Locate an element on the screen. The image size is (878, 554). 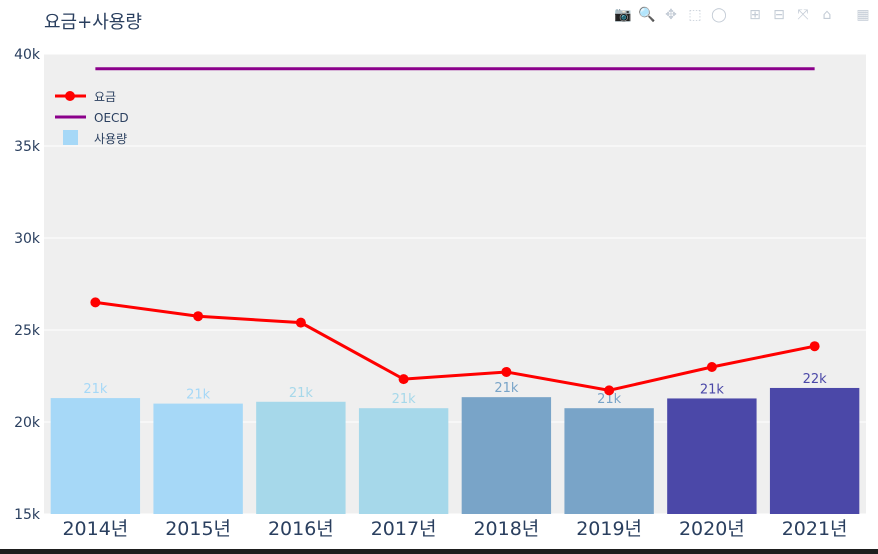
zoom-out-icon: ⊟ is located at coordinates (779, 15).